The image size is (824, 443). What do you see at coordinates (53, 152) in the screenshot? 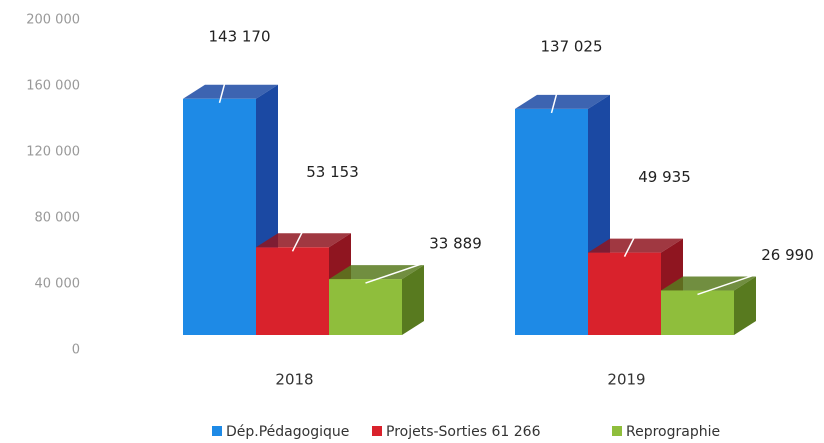
I see `y-tick-label: 120 000` at bounding box center [53, 152].